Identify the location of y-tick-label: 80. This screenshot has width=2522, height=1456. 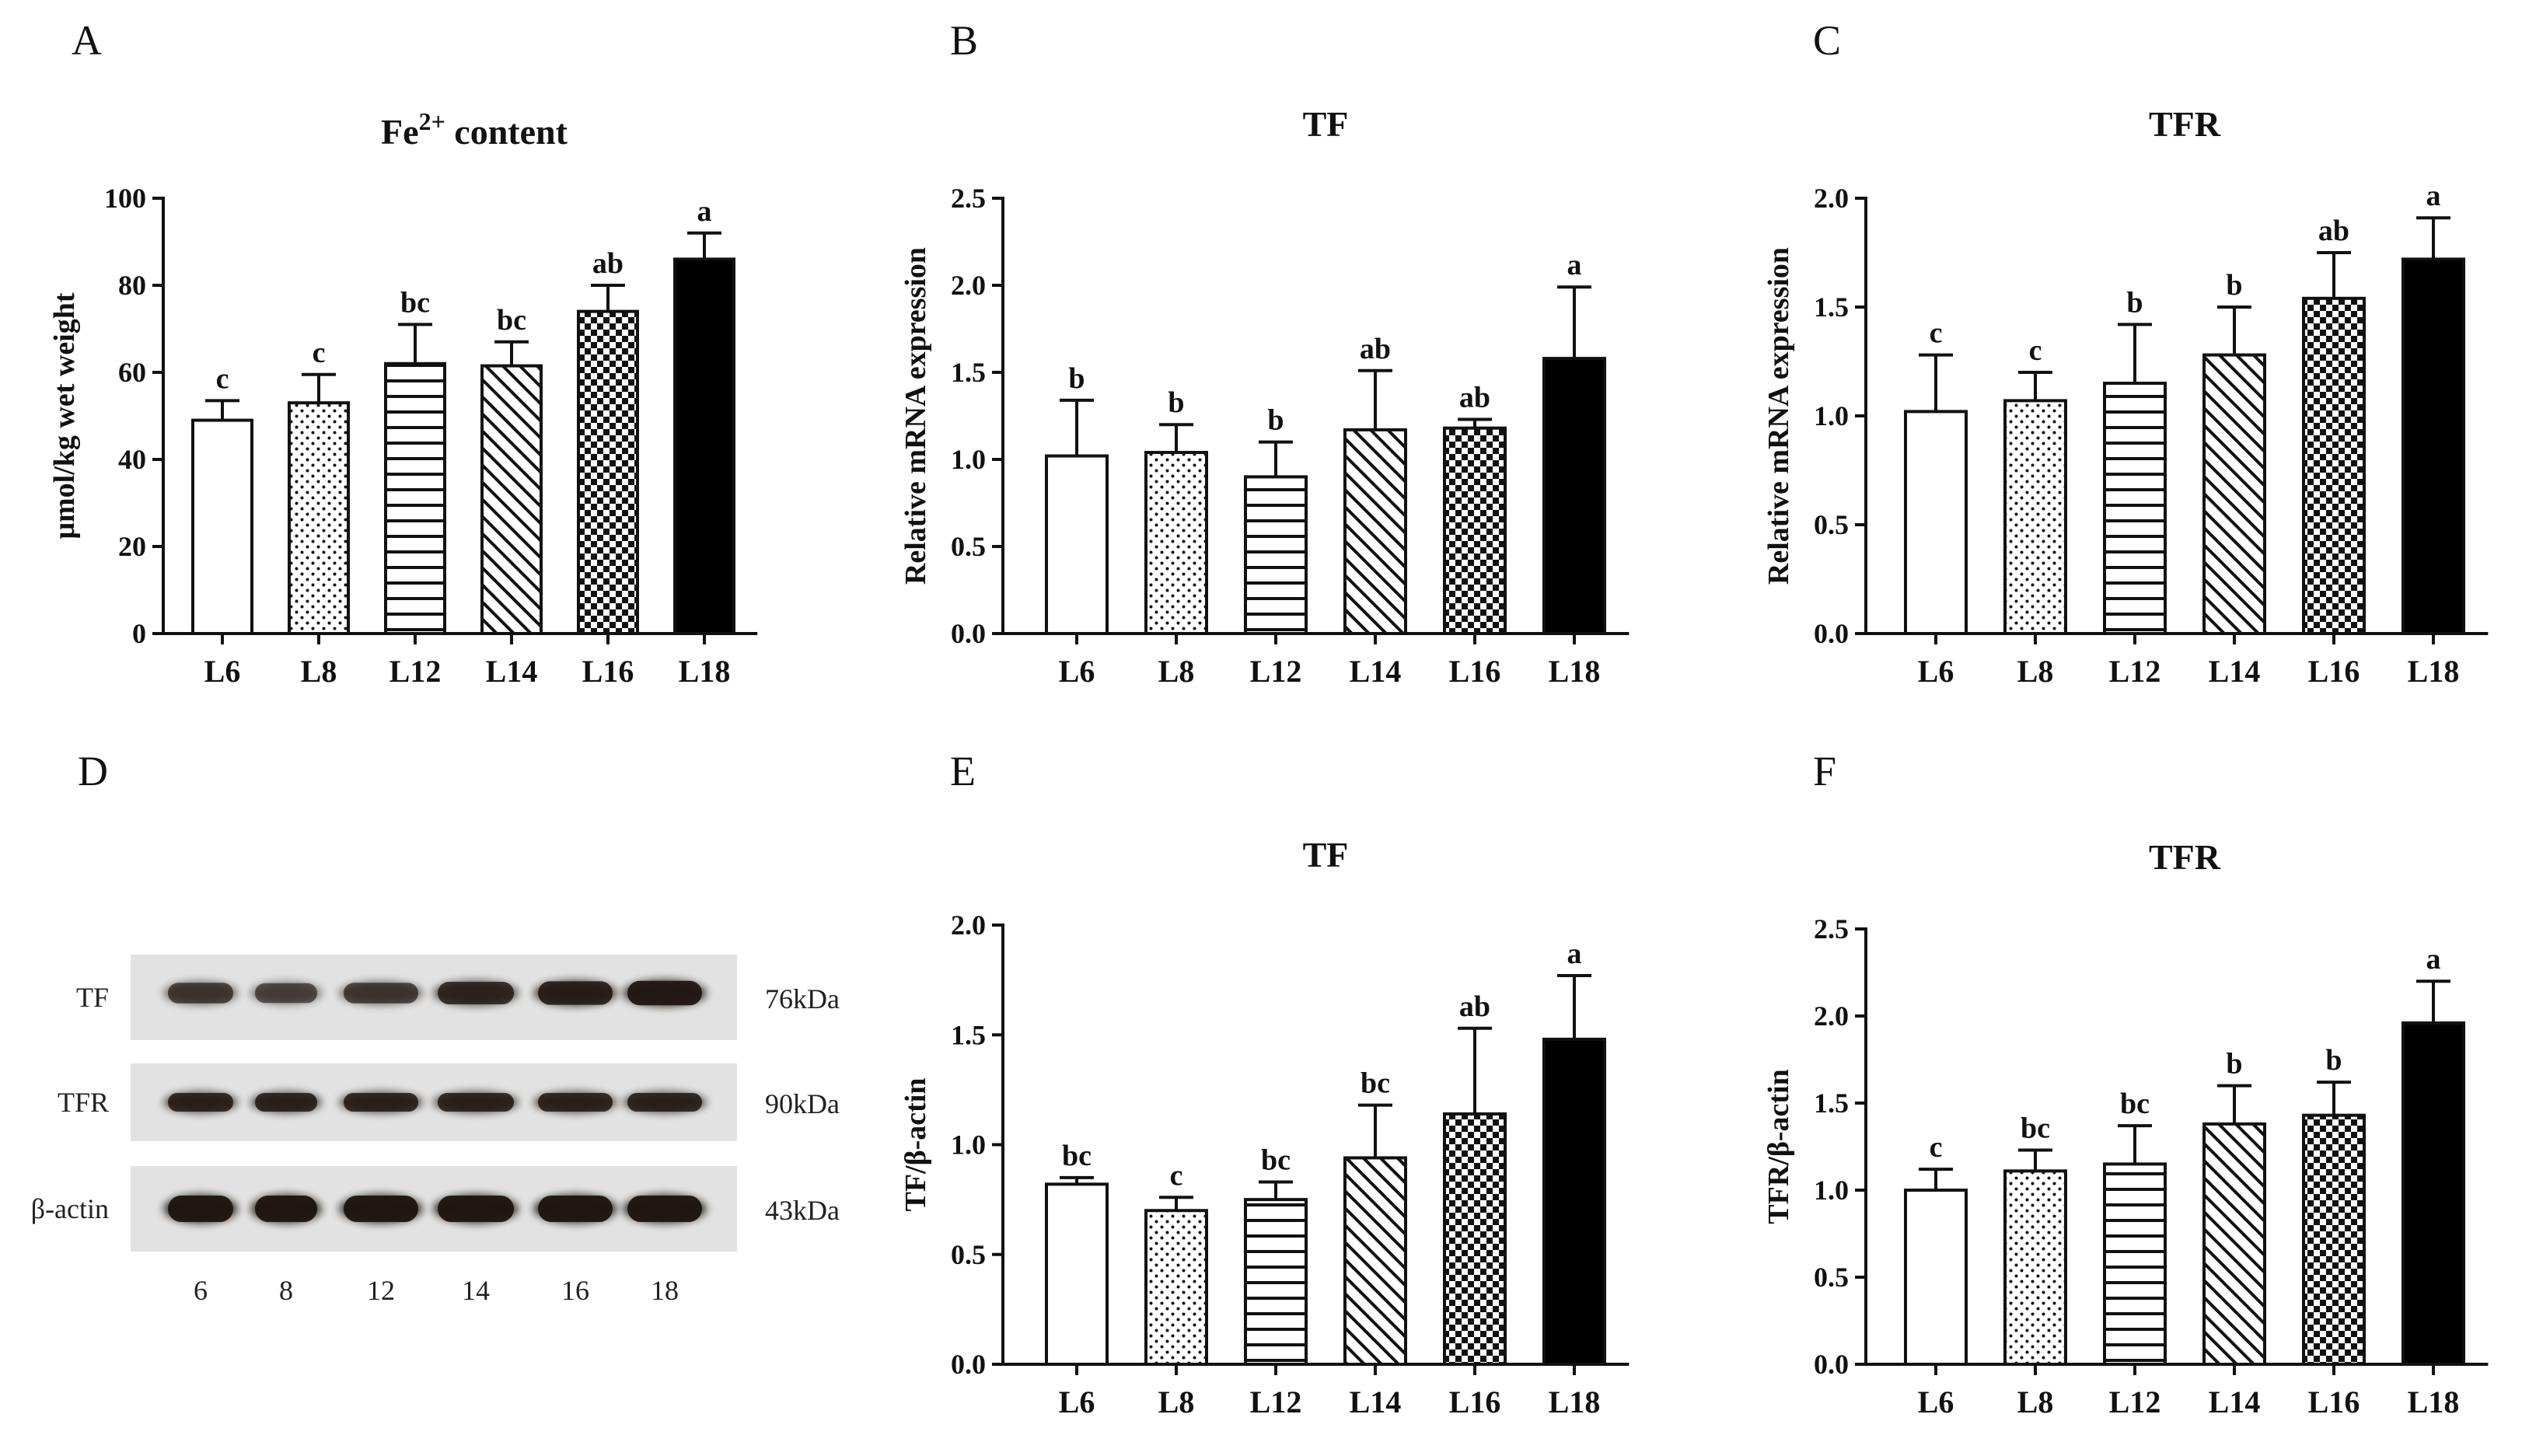
(132, 285).